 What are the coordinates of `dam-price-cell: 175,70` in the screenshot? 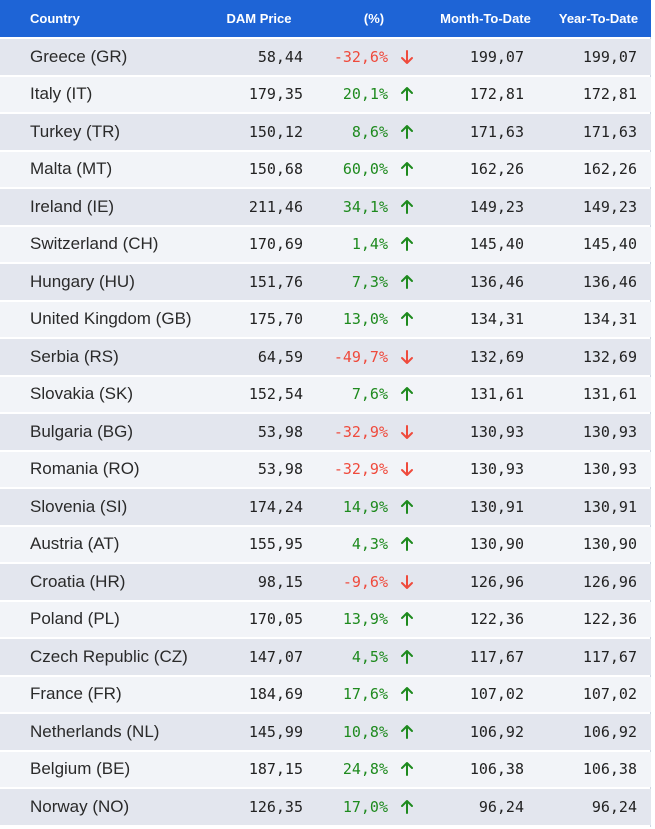 It's located at (259, 319).